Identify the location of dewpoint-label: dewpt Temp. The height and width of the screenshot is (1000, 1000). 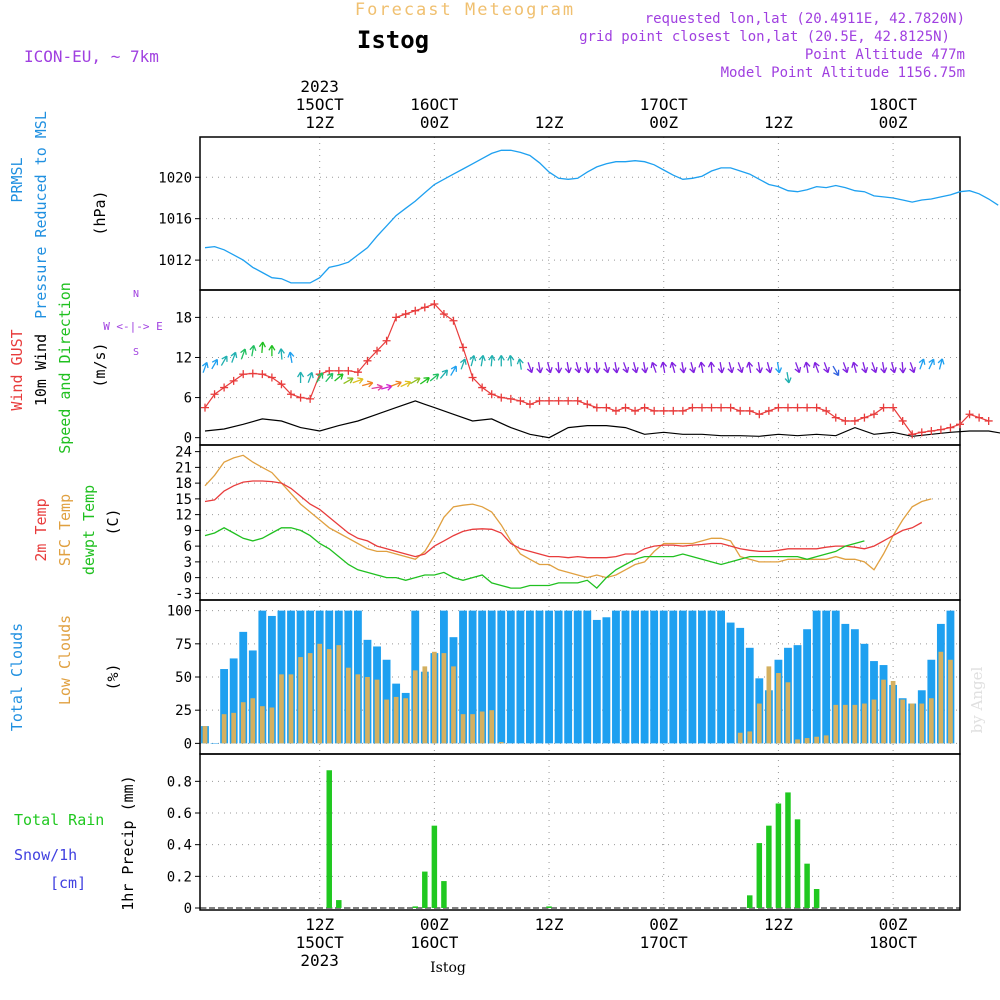
(89, 530).